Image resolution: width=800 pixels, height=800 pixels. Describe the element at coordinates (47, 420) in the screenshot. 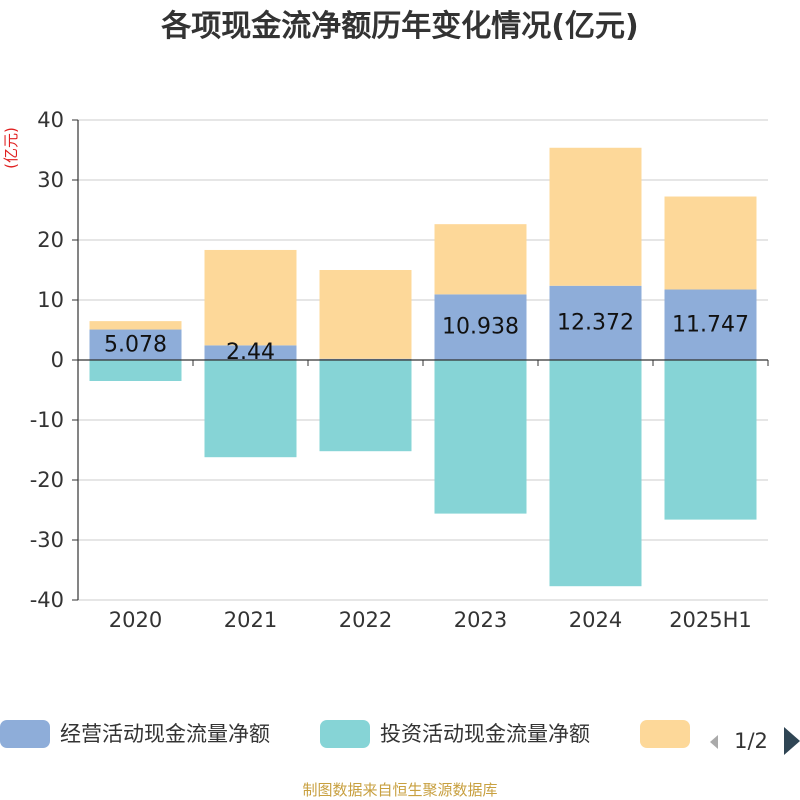

I see `y-tick-label: -10` at that location.